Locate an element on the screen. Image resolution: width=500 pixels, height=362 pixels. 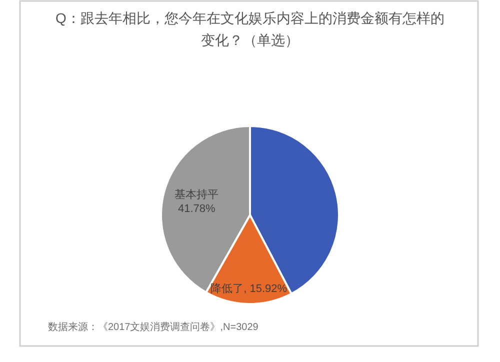
slice-label: 基本持平 is located at coordinates (196, 194).